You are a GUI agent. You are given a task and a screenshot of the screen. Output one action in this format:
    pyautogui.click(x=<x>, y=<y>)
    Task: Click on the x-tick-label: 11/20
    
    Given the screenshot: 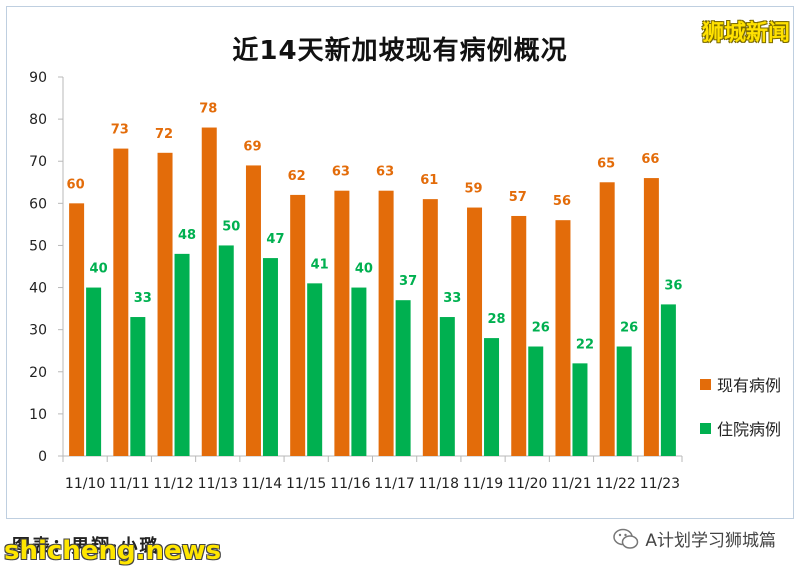 What is the action you would take?
    pyautogui.click(x=527, y=484)
    